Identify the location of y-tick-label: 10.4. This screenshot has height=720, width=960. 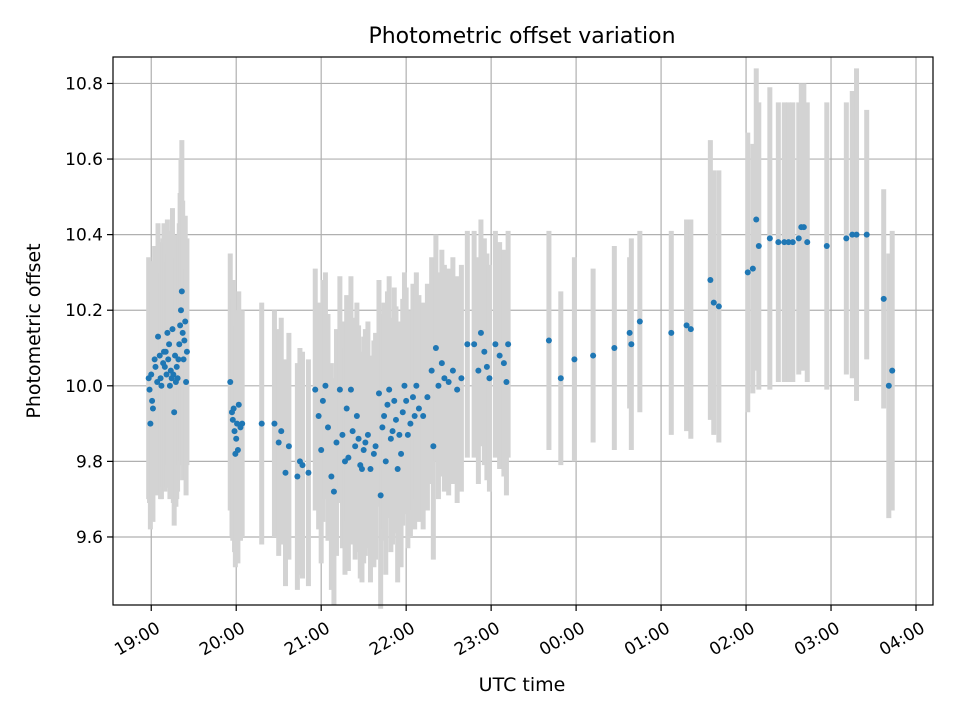
(84, 236).